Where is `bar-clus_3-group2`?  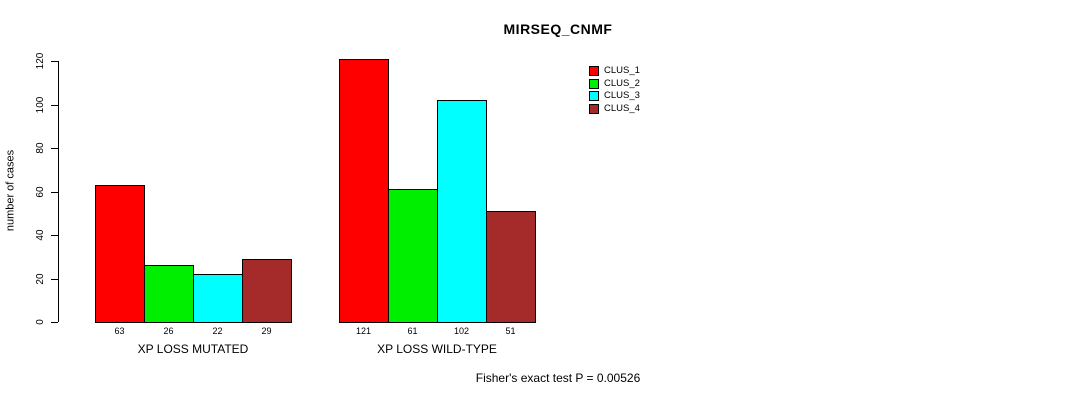
bar-clus_3-group2 is located at coordinates (462, 211).